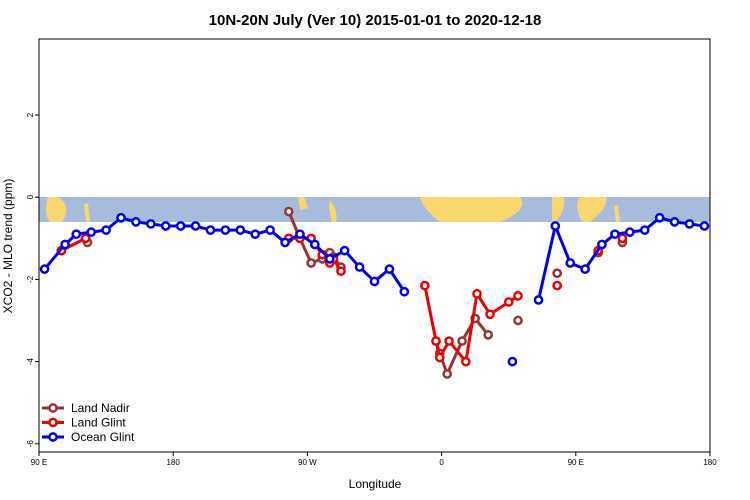 This screenshot has height=500, width=750. What do you see at coordinates (30, 114) in the screenshot?
I see `y-tick-label: 2` at bounding box center [30, 114].